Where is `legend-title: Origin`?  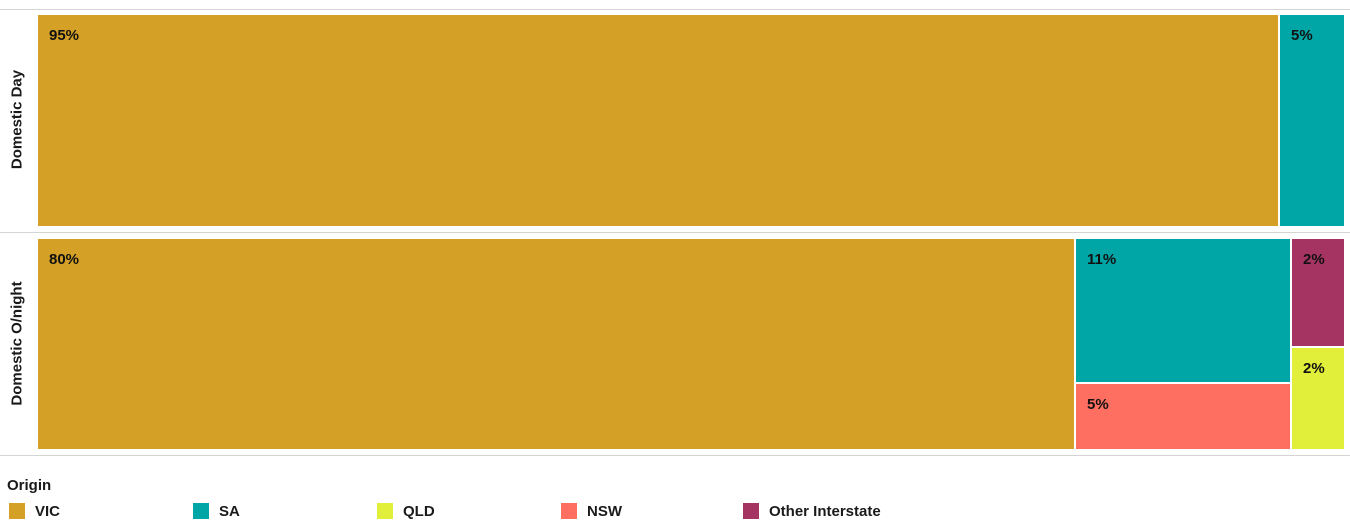
legend-title: Origin is located at coordinates (29, 485).